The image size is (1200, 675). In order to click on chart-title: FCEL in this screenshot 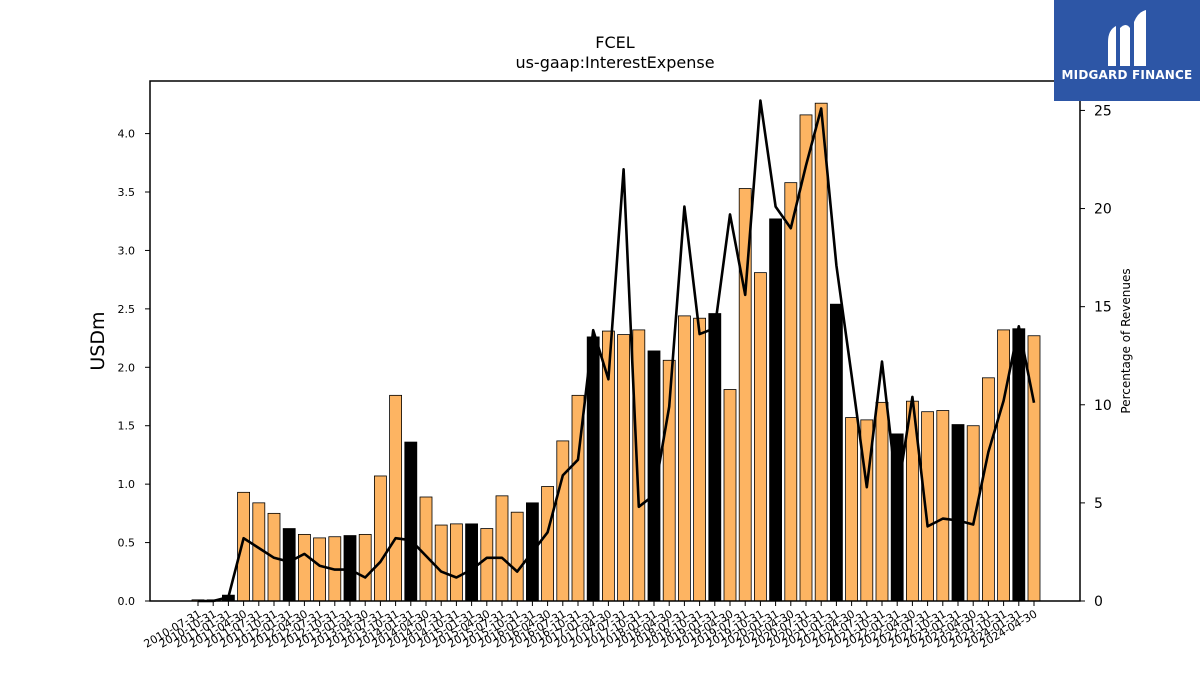, I will do `click(614, 42)`.